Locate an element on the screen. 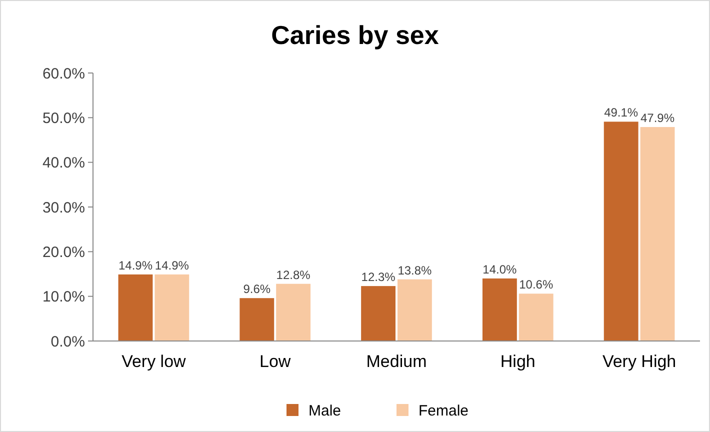 The height and width of the screenshot is (432, 710). data-label: 12.3% is located at coordinates (378, 277).